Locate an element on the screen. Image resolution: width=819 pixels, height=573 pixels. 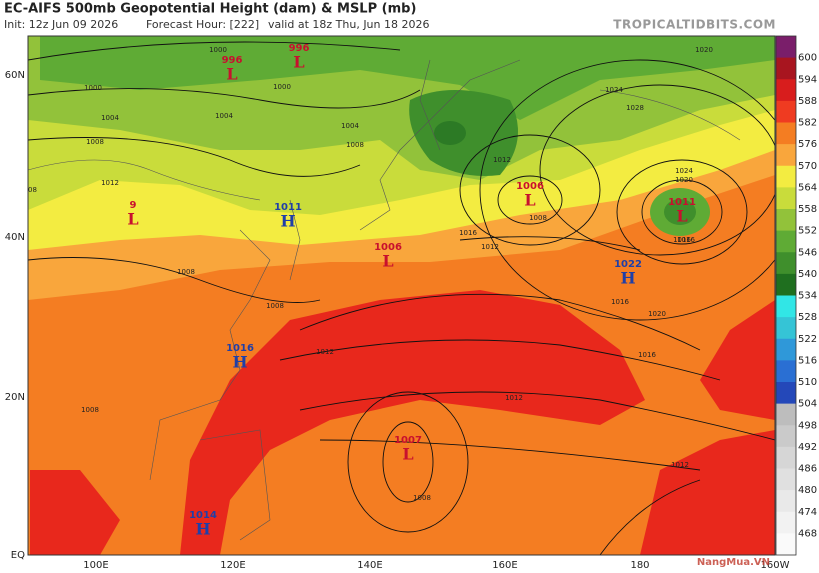
colorbar-label: 516 is located at coordinates (807, 360).